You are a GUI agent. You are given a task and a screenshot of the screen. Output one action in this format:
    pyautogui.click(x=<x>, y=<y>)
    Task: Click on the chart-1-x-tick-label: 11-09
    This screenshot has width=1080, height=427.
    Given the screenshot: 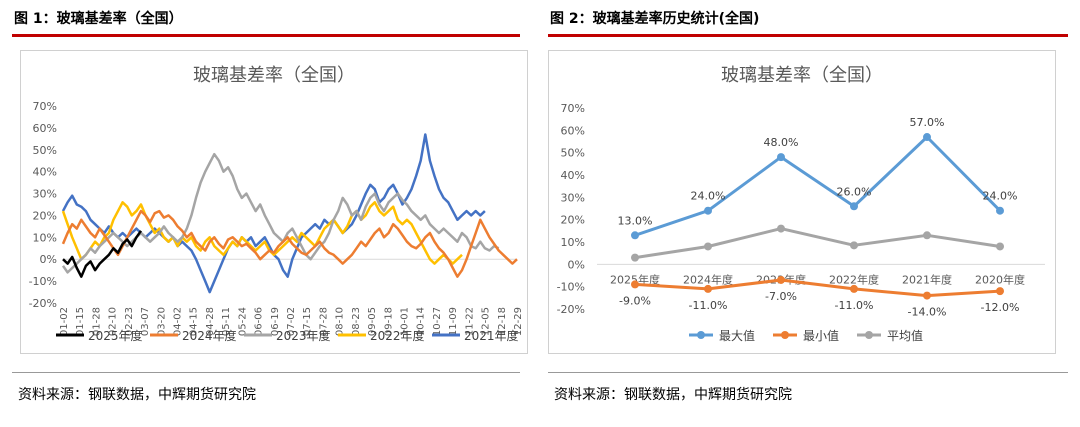 What is the action you would take?
    pyautogui.click(x=453, y=321)
    